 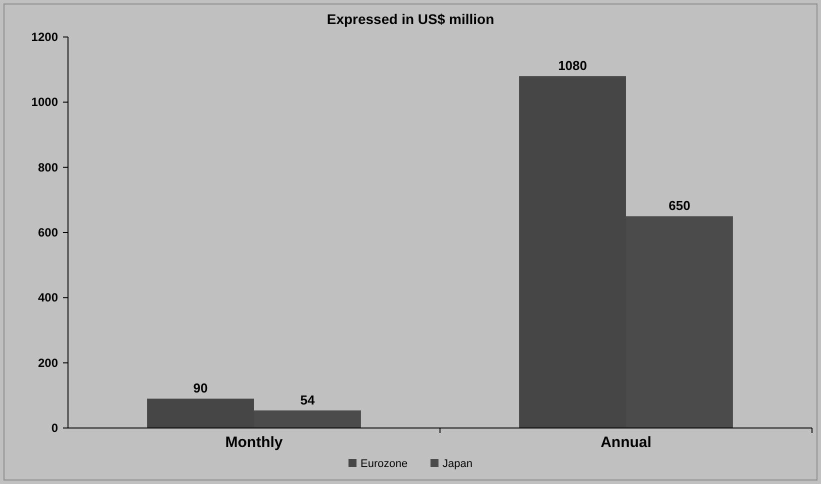 I want to click on chart-title: Expressed in US$ million, so click(x=410, y=19).